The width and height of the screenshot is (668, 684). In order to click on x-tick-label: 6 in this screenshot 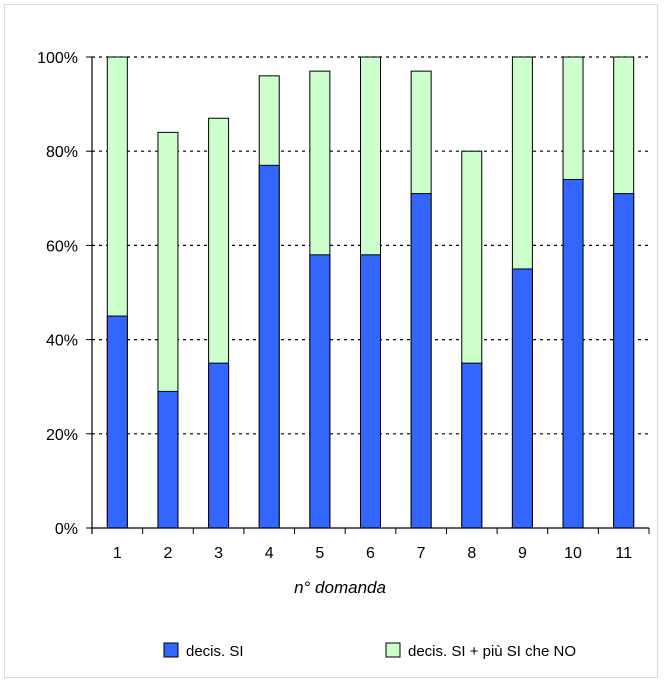, I will do `click(370, 553)`.